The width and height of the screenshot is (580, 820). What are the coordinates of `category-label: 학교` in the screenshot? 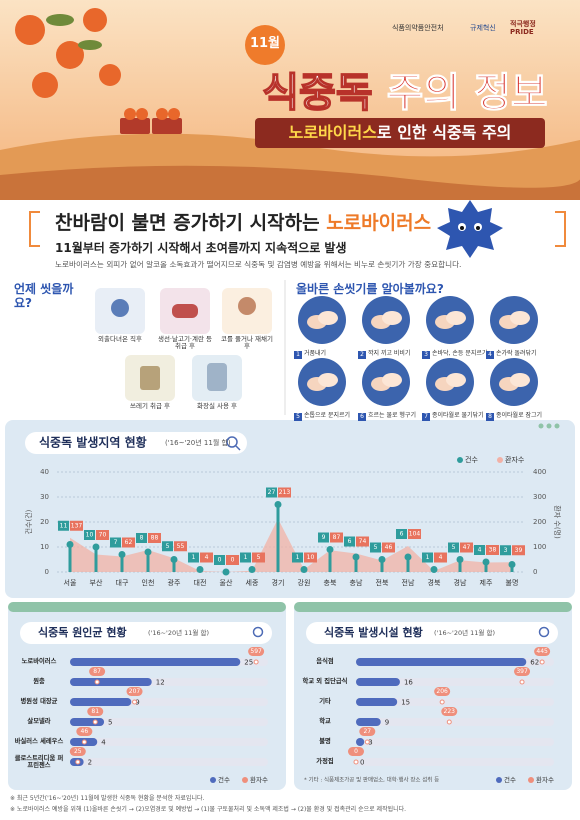 It's located at (325, 722).